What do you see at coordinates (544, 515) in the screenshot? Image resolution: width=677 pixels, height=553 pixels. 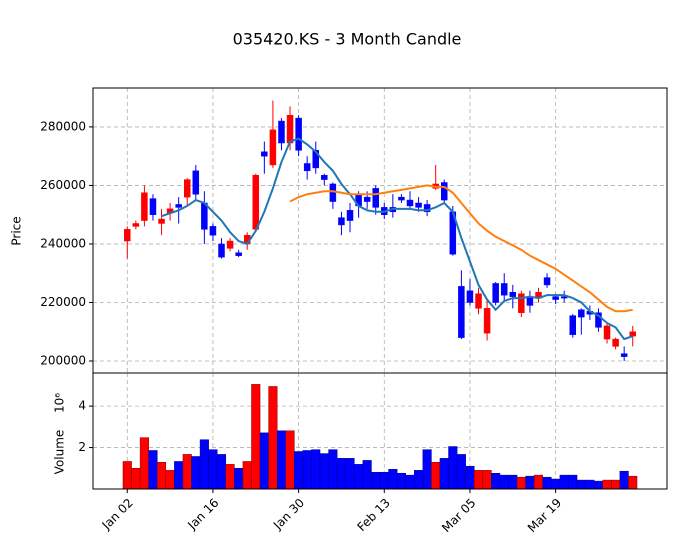 I see `x-tick-label: Mar 19` at bounding box center [544, 515].